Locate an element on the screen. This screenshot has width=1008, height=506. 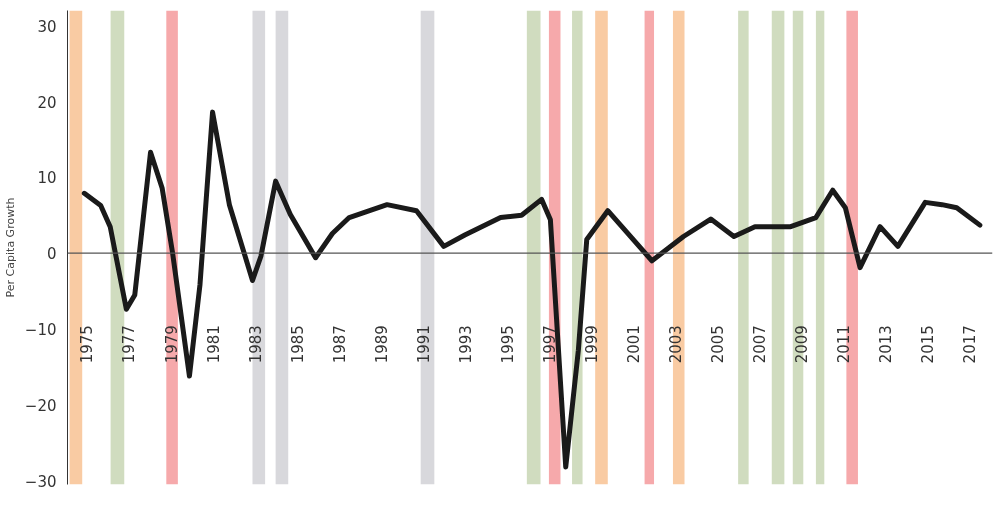
y-tick-label: 10 is located at coordinates (47, 178).